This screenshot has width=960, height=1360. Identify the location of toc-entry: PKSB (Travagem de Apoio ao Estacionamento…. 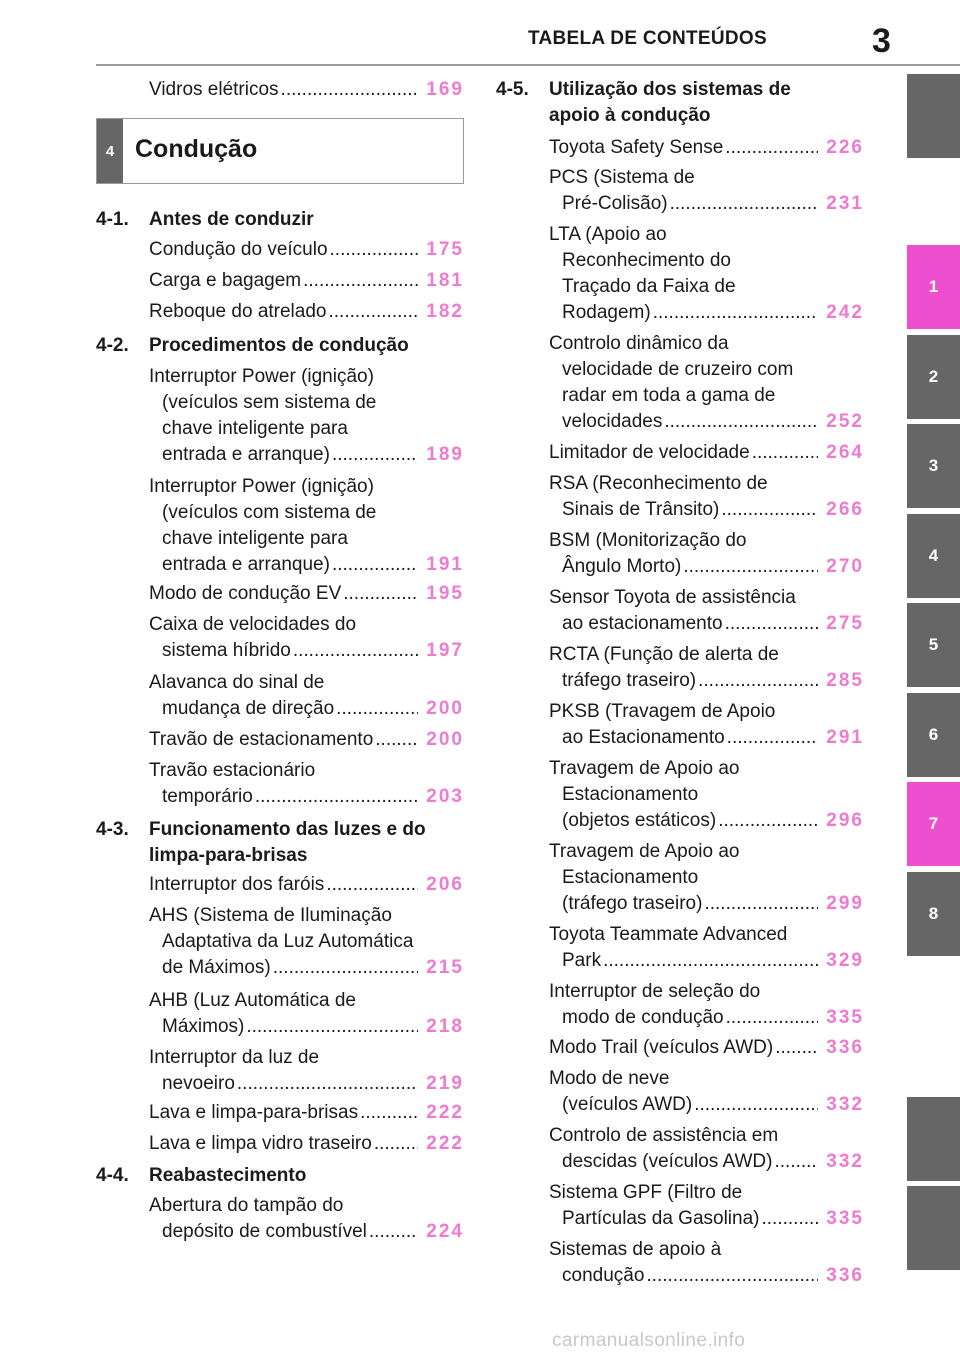
(680, 725).